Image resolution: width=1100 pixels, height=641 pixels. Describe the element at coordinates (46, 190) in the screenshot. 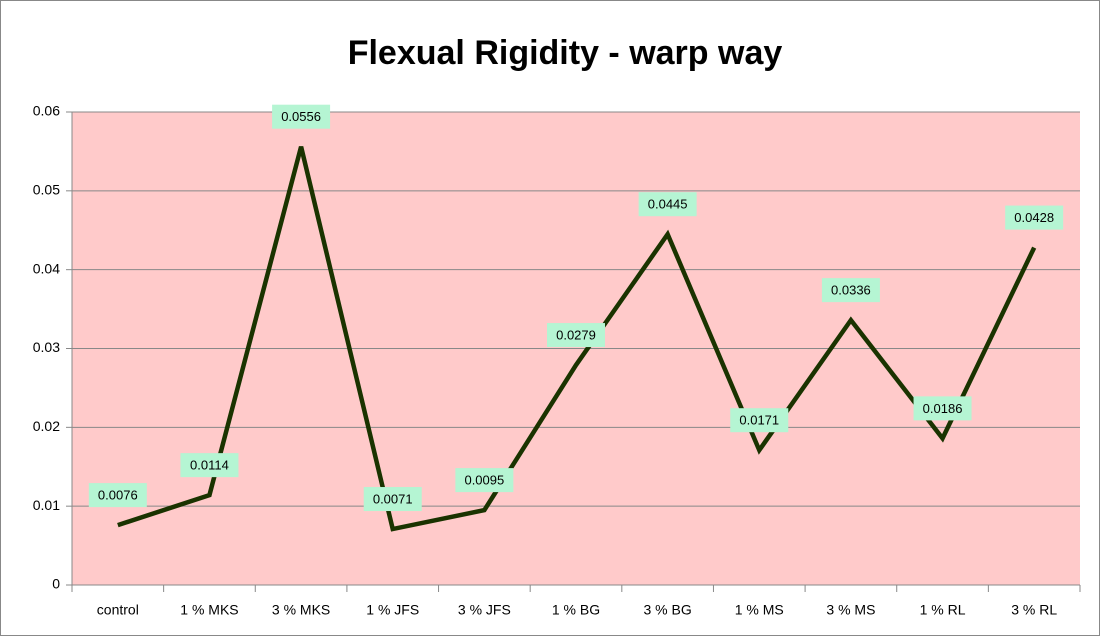

I see `y-tick-label: 0.05` at that location.